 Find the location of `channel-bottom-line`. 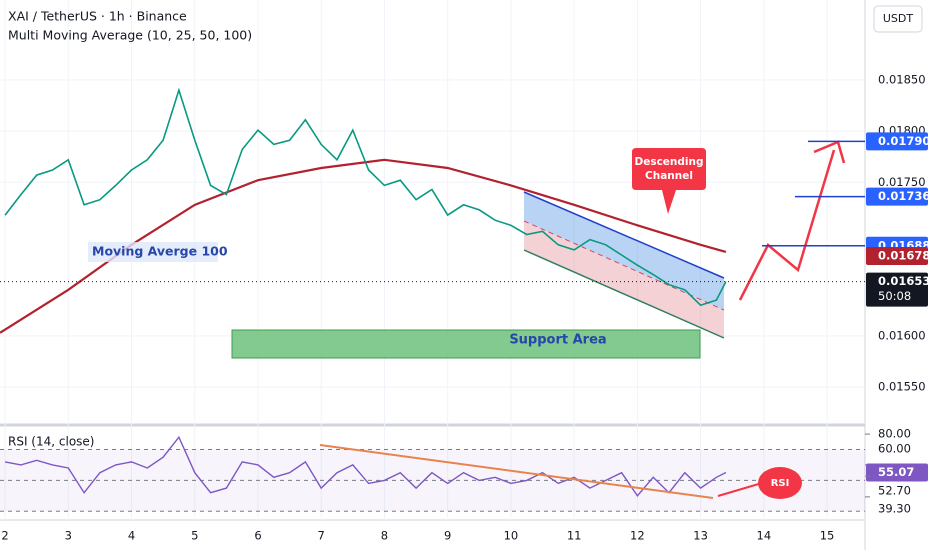

channel-bottom-line is located at coordinates (624, 294).